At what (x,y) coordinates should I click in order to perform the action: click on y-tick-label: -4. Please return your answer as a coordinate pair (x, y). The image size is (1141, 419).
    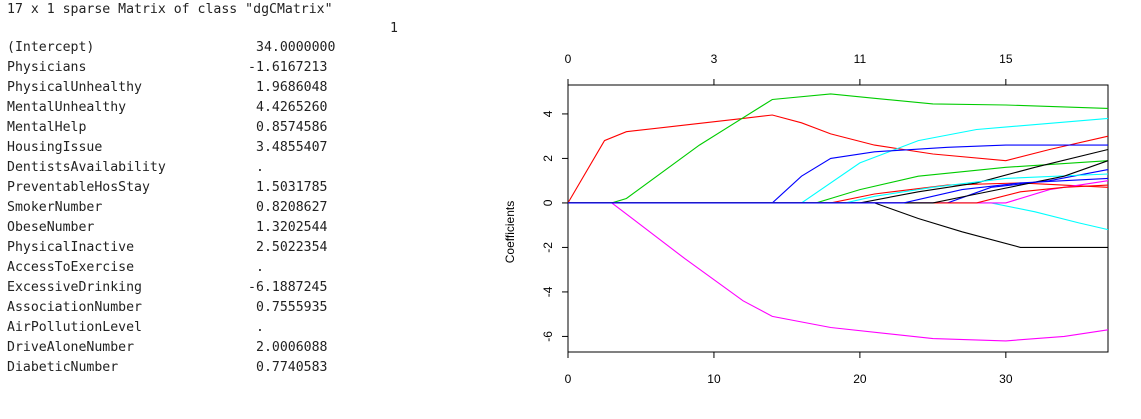
    Looking at the image, I should click on (548, 291).